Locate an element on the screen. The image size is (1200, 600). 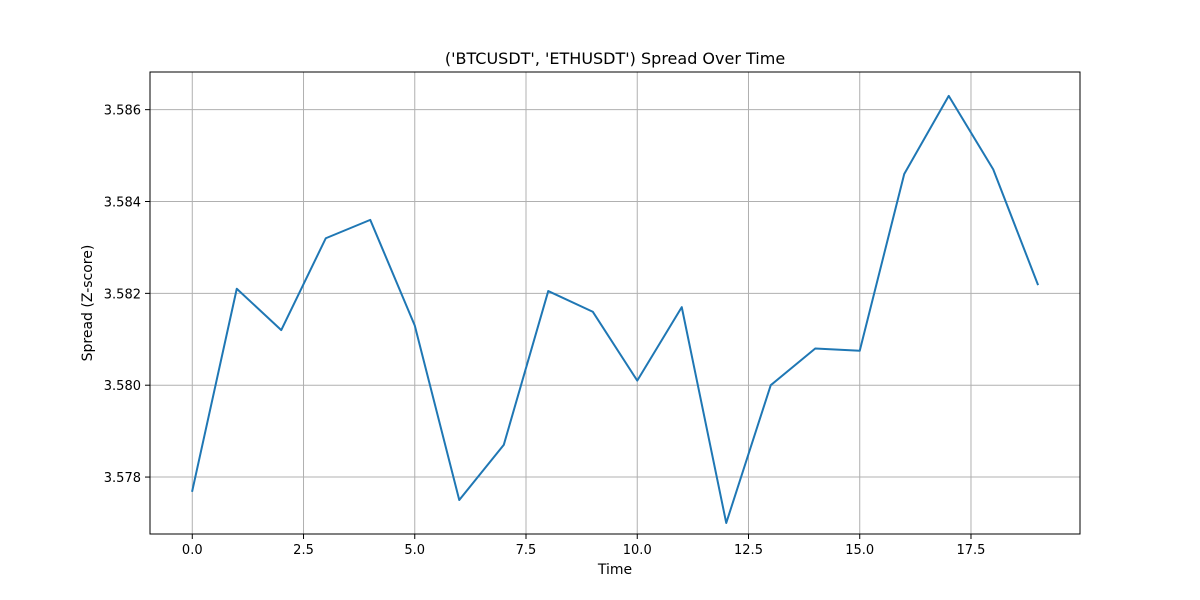
x-tick-label: 0.0 is located at coordinates (192, 550).